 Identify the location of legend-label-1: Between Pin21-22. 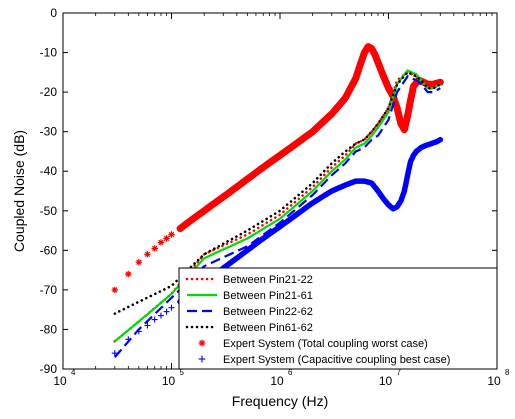
(268, 280).